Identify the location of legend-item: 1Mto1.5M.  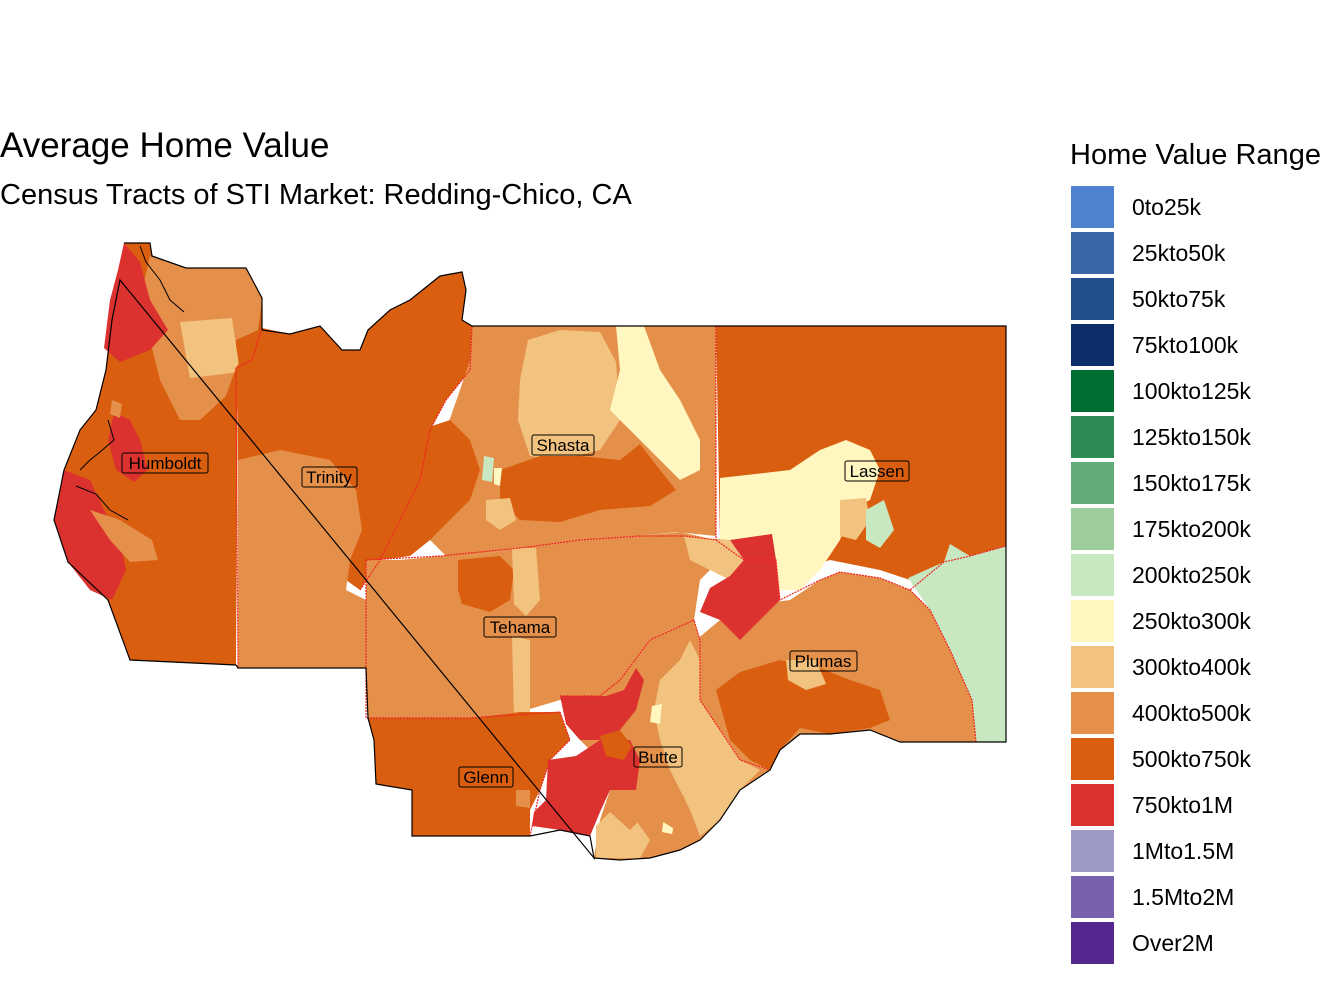
(1206, 851).